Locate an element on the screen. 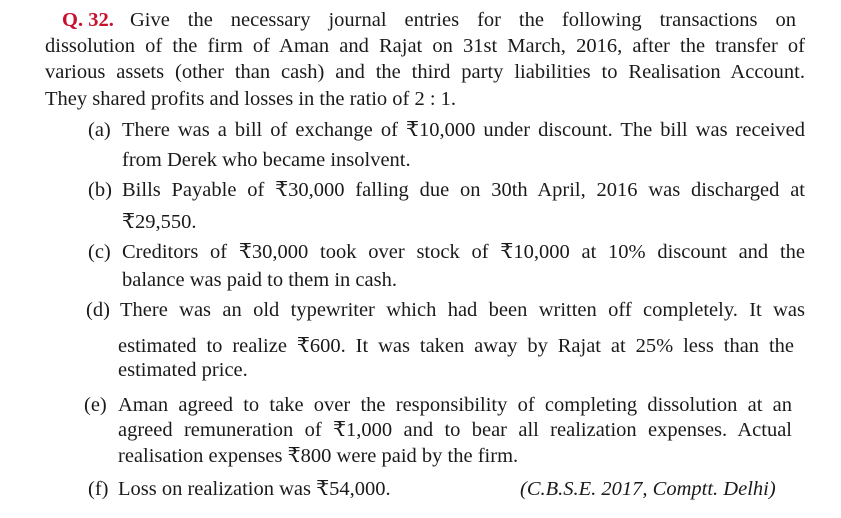 This screenshot has width=841, height=518. item-label: (f) is located at coordinates (98, 489).